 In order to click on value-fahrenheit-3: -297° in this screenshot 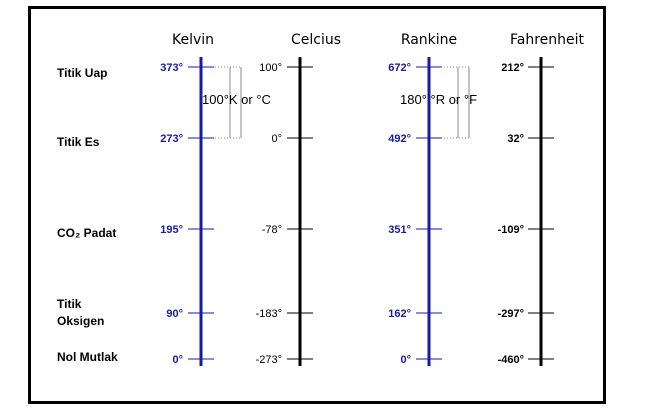, I will do `click(511, 314)`.